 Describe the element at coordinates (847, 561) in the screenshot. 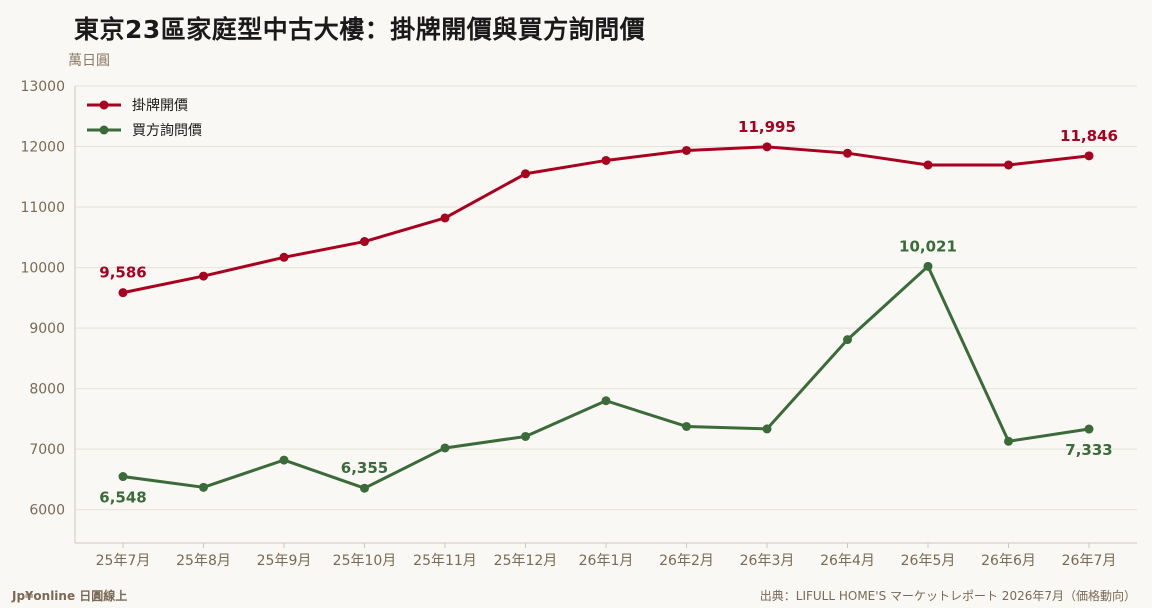

I see `x-tick-label: 26年4月` at that location.